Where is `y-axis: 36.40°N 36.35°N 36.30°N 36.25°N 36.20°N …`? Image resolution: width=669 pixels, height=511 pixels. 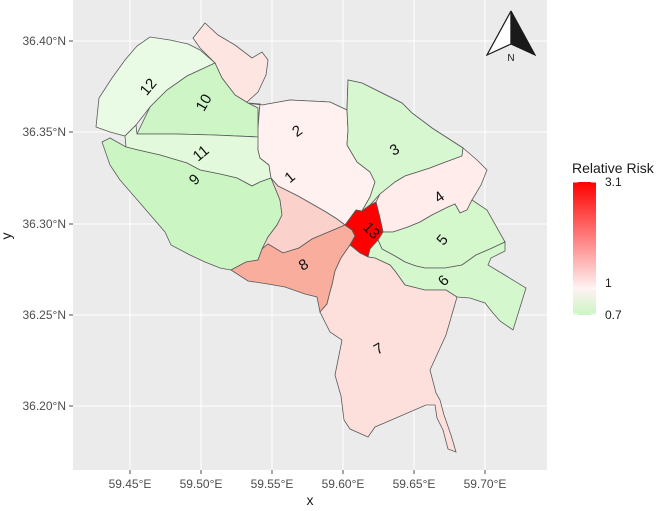
y-axis: 36.40°N 36.35°N 36.30°N 36.25°N 36.20°N … is located at coordinates (36, 223).